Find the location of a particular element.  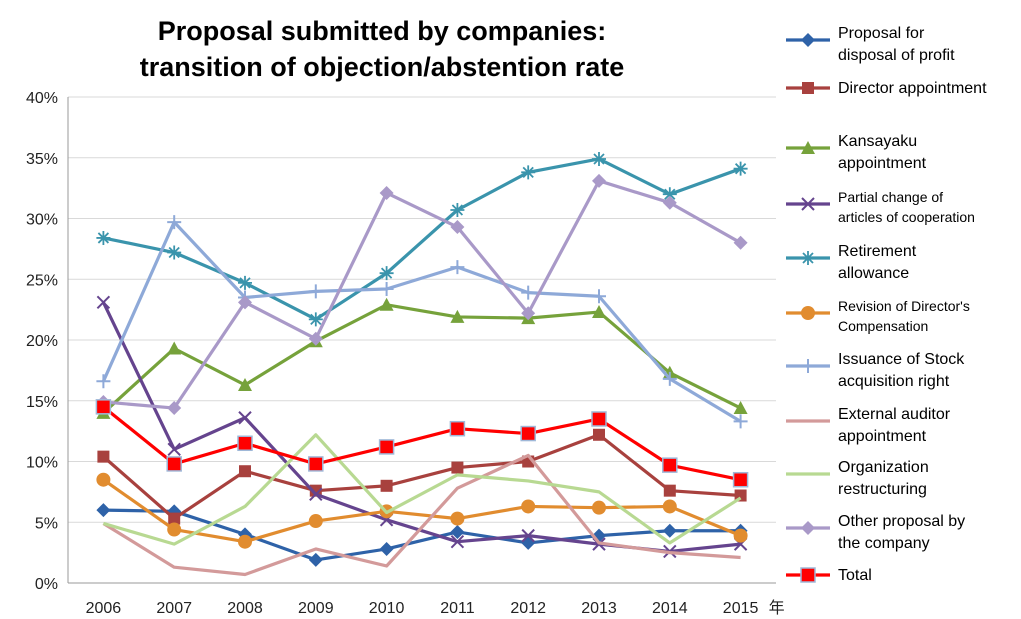

x-tick-label: 2012 is located at coordinates (528, 608).